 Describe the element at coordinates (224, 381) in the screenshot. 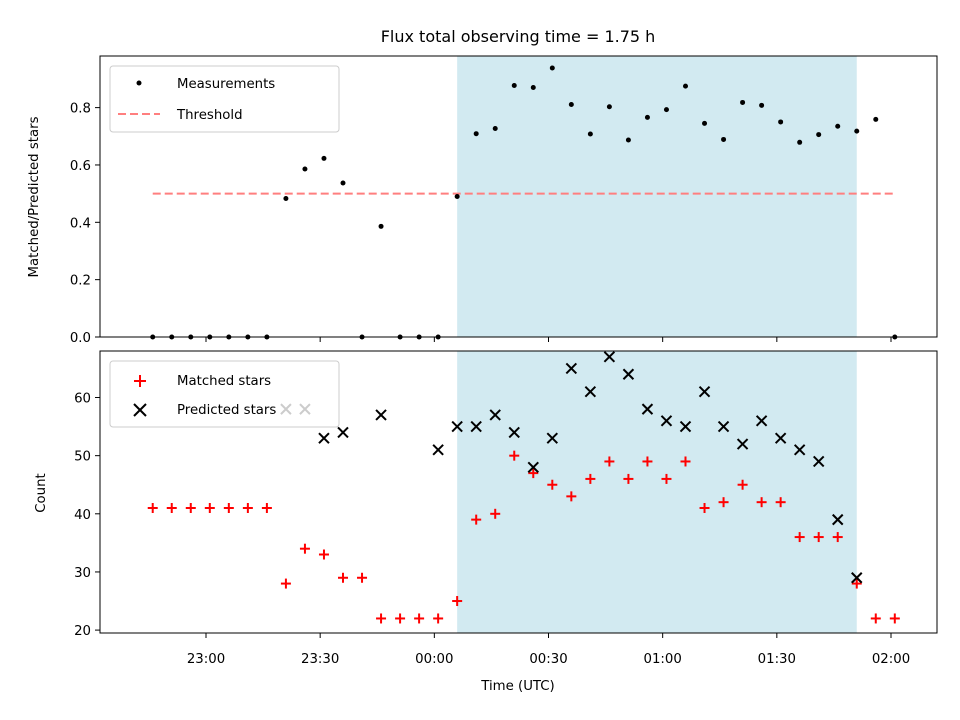

I see `legend-matched-label: Matched stars` at that location.